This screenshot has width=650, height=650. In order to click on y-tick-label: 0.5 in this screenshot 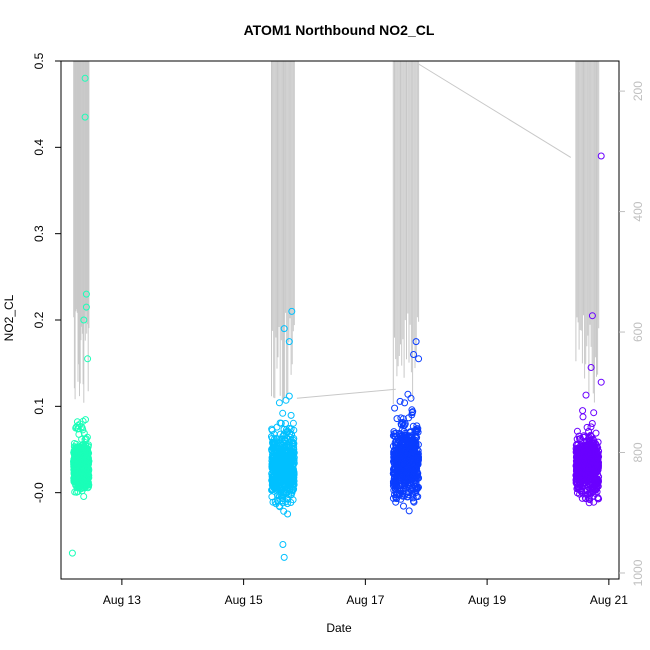, I will do `click(39, 60)`.